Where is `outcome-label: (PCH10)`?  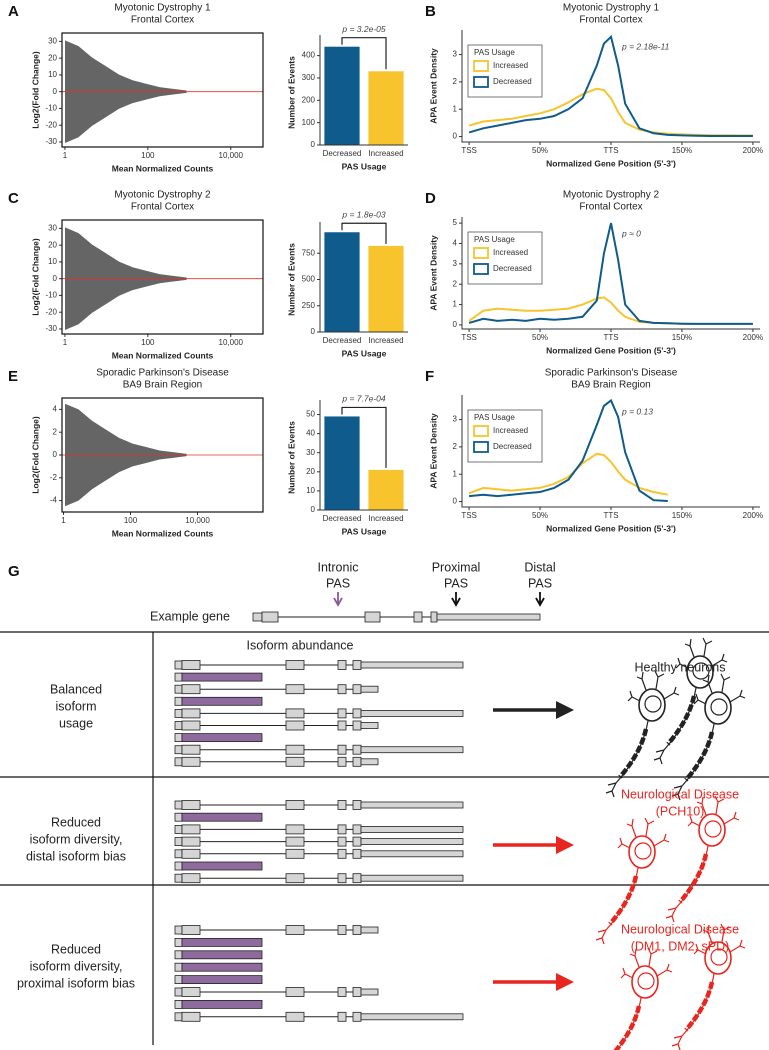
outcome-label: (PCH10) is located at coordinates (680, 811).